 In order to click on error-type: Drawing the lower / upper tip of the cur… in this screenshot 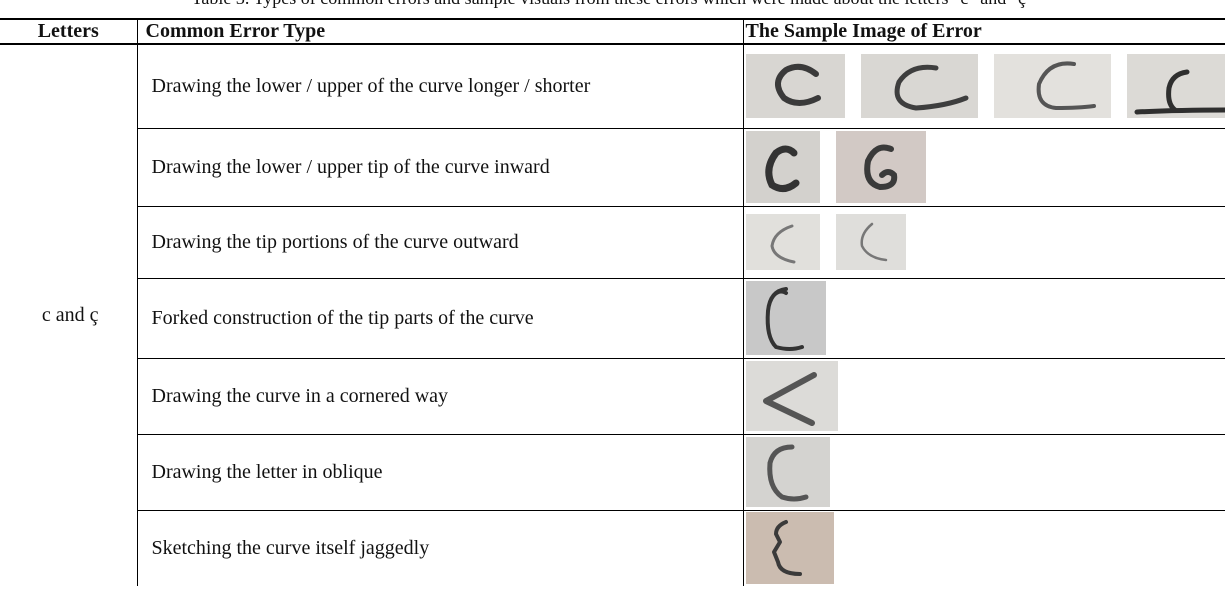, I will do `click(439, 167)`.